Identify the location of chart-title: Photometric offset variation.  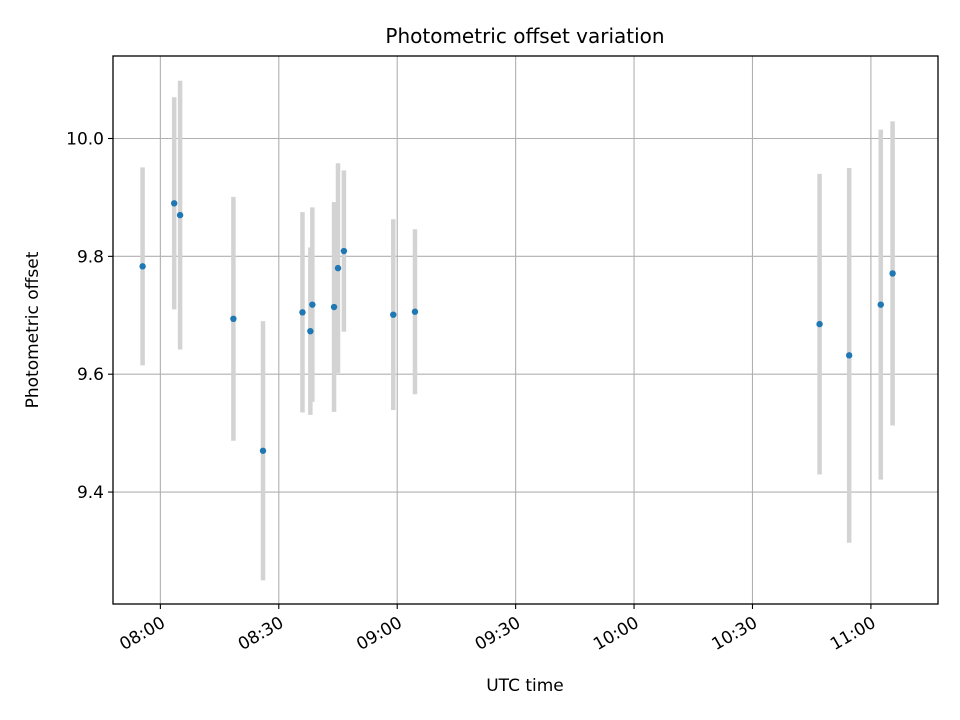
(524, 36).